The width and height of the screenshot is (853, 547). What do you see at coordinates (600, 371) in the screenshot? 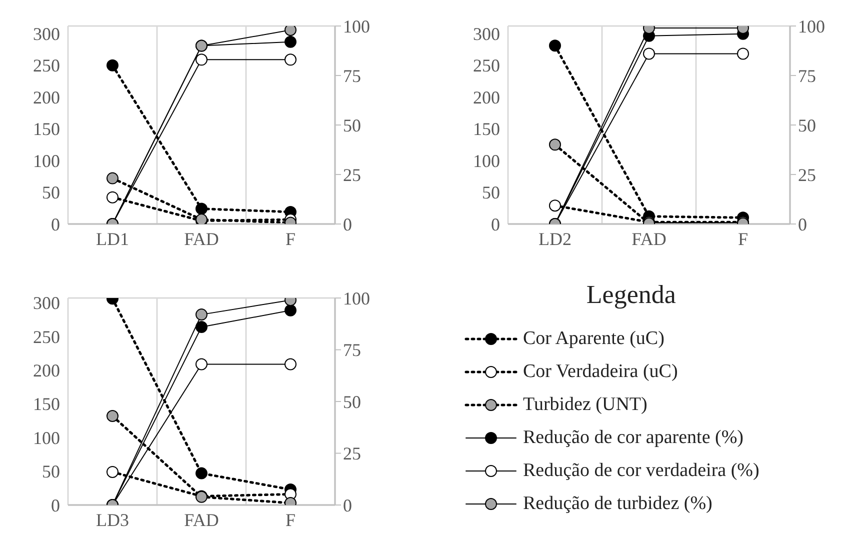
I see `legend-label: Cor Verdadeira (uC)` at bounding box center [600, 371].